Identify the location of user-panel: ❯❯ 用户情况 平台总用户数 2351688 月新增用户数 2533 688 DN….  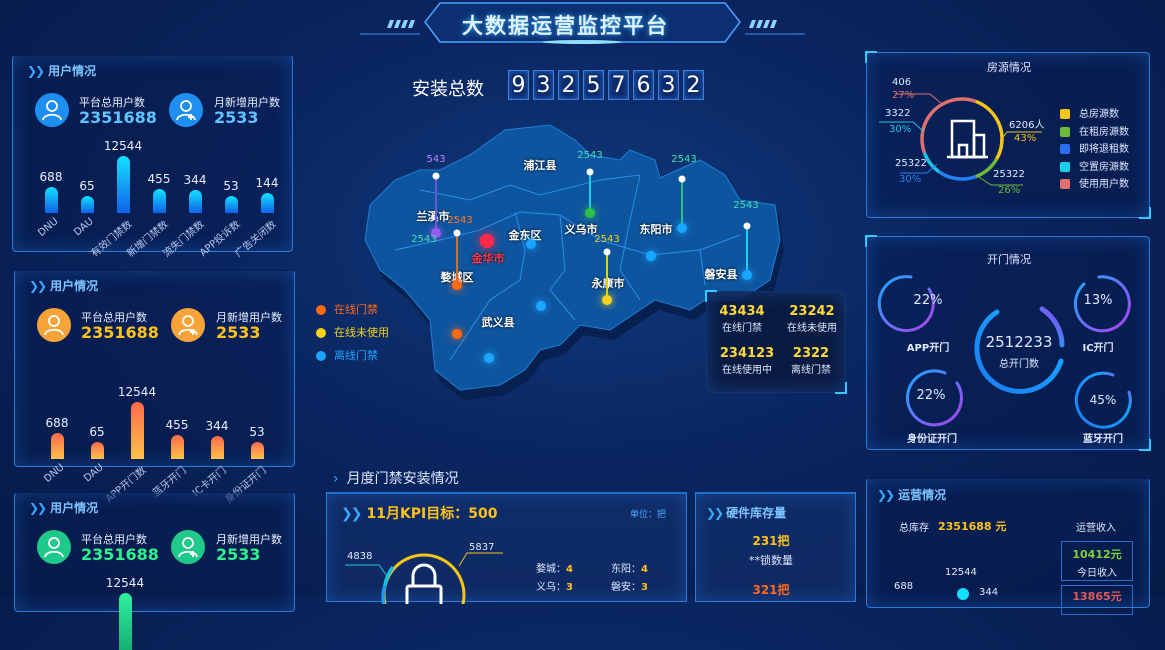
(152, 157).